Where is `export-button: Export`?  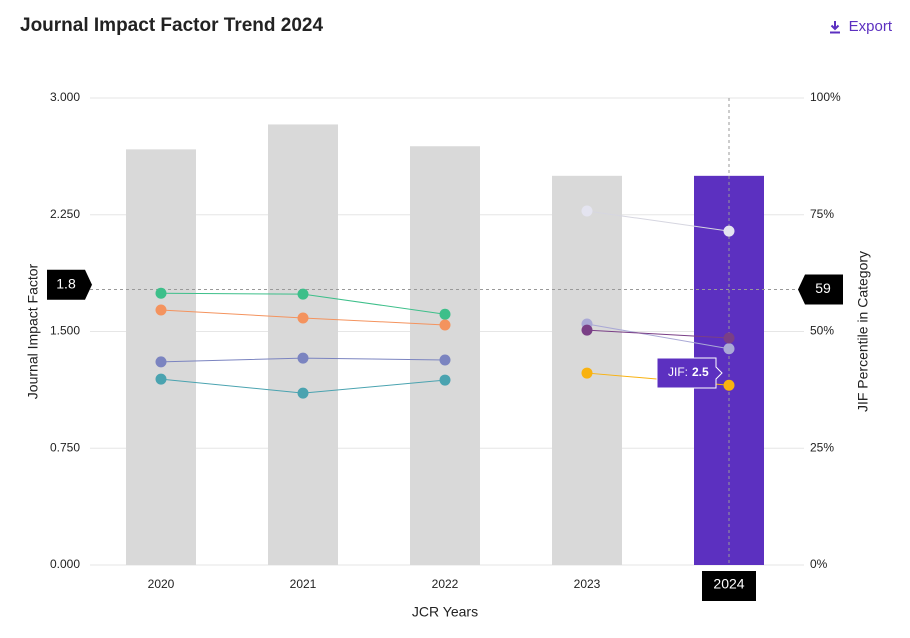
export-button: Export is located at coordinates (860, 26).